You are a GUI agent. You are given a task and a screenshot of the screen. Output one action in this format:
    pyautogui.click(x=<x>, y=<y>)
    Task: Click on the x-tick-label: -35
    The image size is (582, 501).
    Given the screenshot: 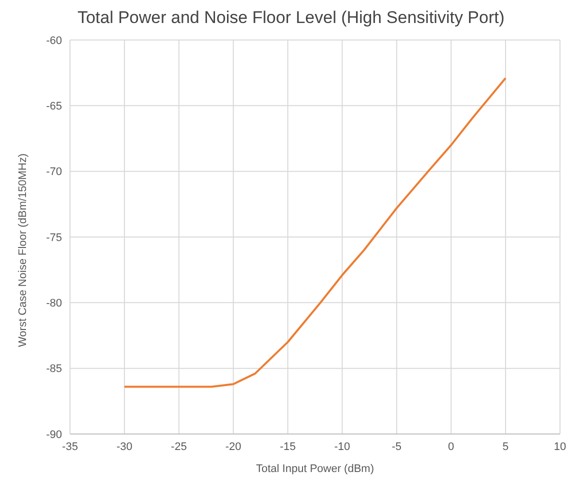 What is the action you would take?
    pyautogui.click(x=70, y=446)
    